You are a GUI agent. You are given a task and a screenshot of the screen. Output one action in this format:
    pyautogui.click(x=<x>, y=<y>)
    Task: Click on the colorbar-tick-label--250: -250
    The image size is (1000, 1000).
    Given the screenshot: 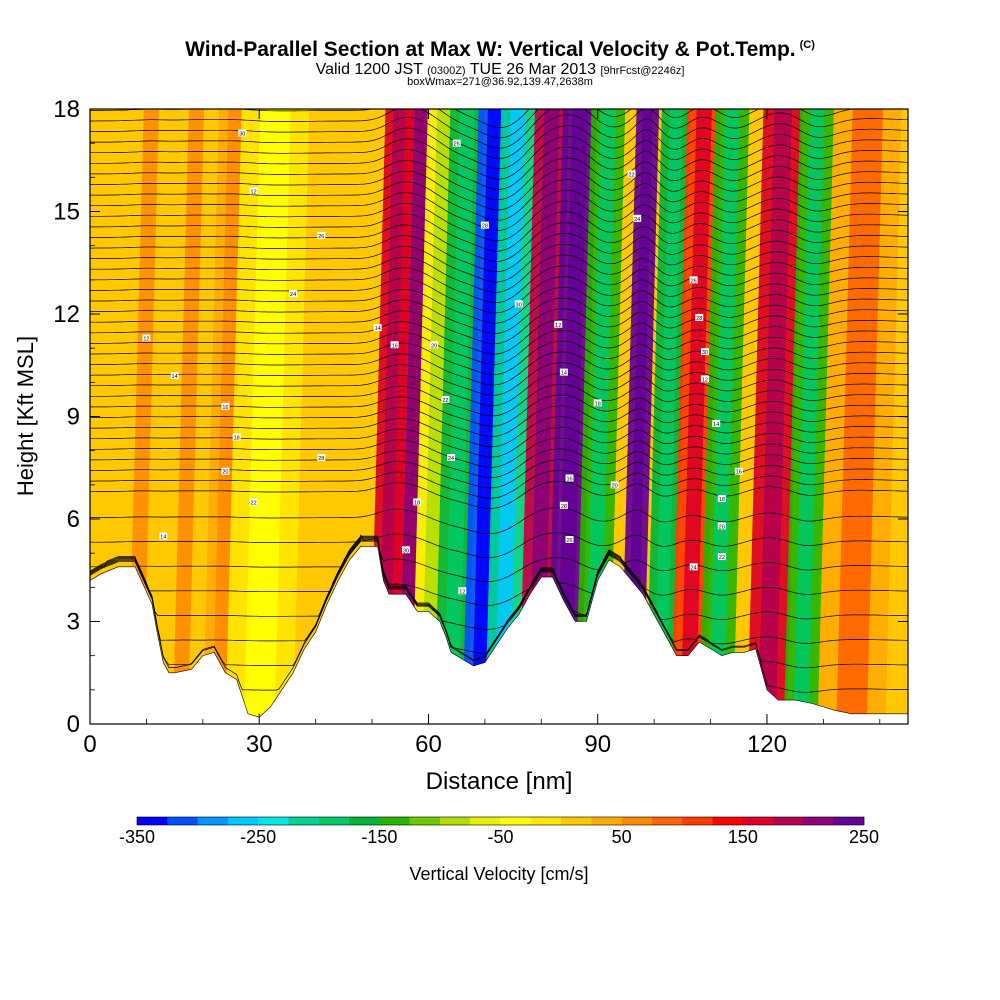 What is the action you would take?
    pyautogui.click(x=258, y=837)
    